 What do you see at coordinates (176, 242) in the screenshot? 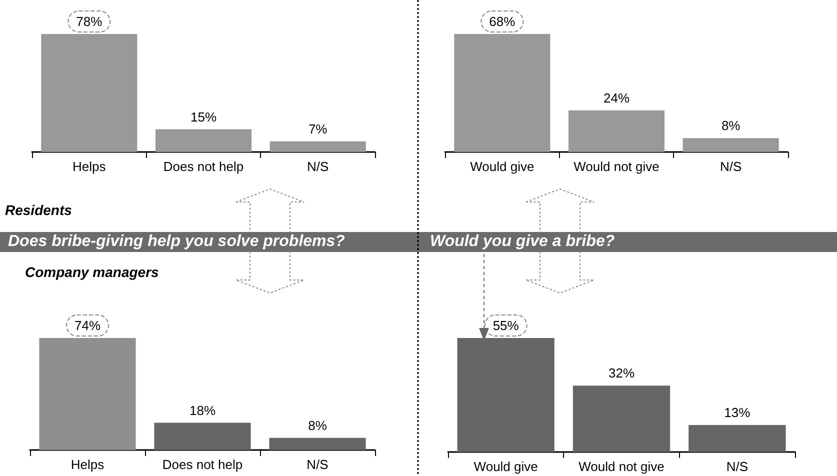
I see `text: Does bribe-giving help you solve problems?` at bounding box center [176, 242].